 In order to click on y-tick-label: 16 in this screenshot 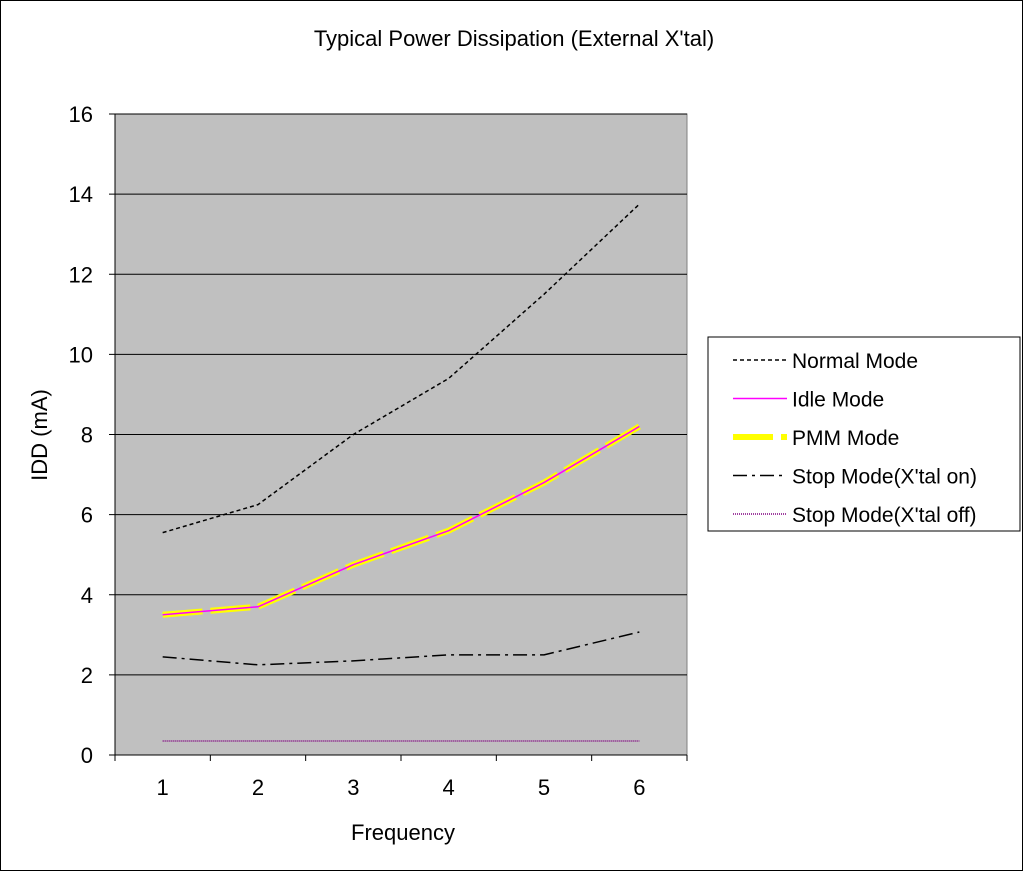, I will do `click(81, 114)`.